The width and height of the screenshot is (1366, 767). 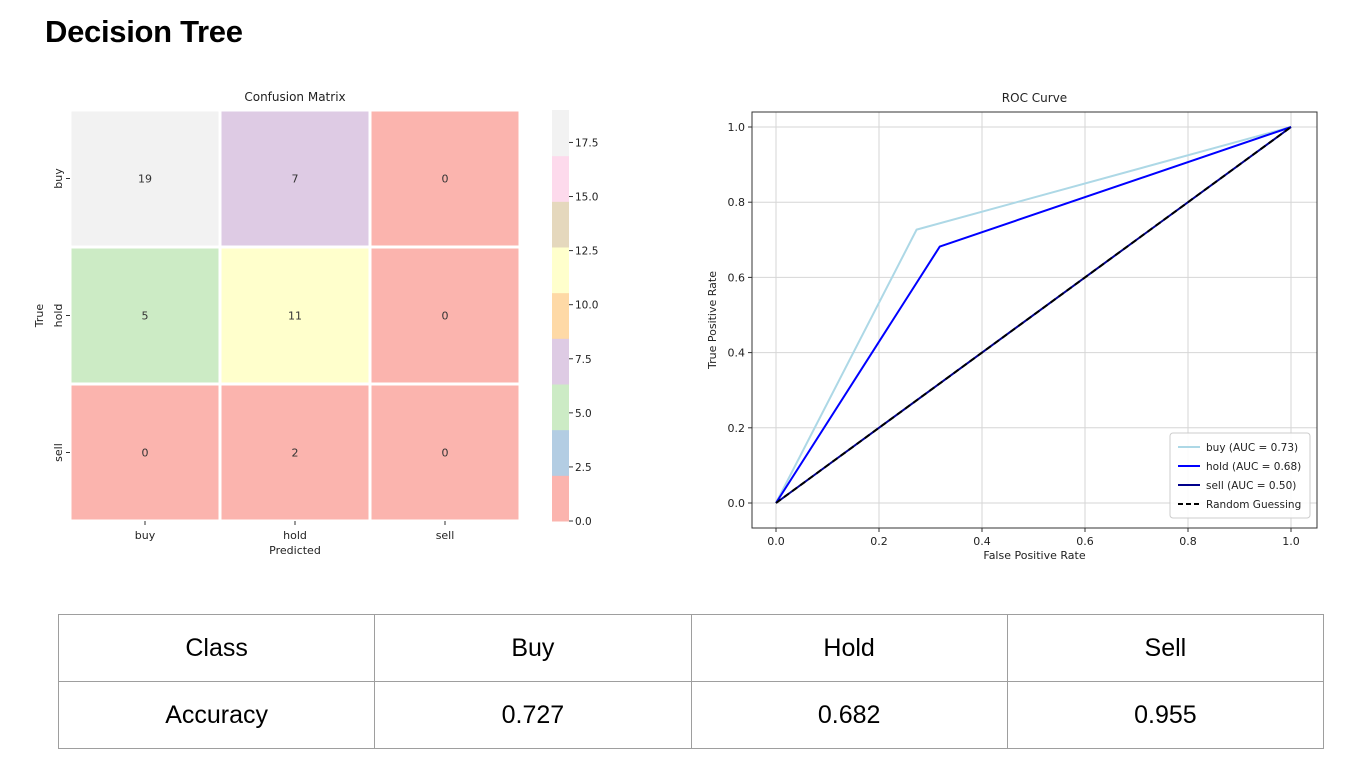 I want to click on header-cell-sell: Sell, so click(x=1165, y=648).